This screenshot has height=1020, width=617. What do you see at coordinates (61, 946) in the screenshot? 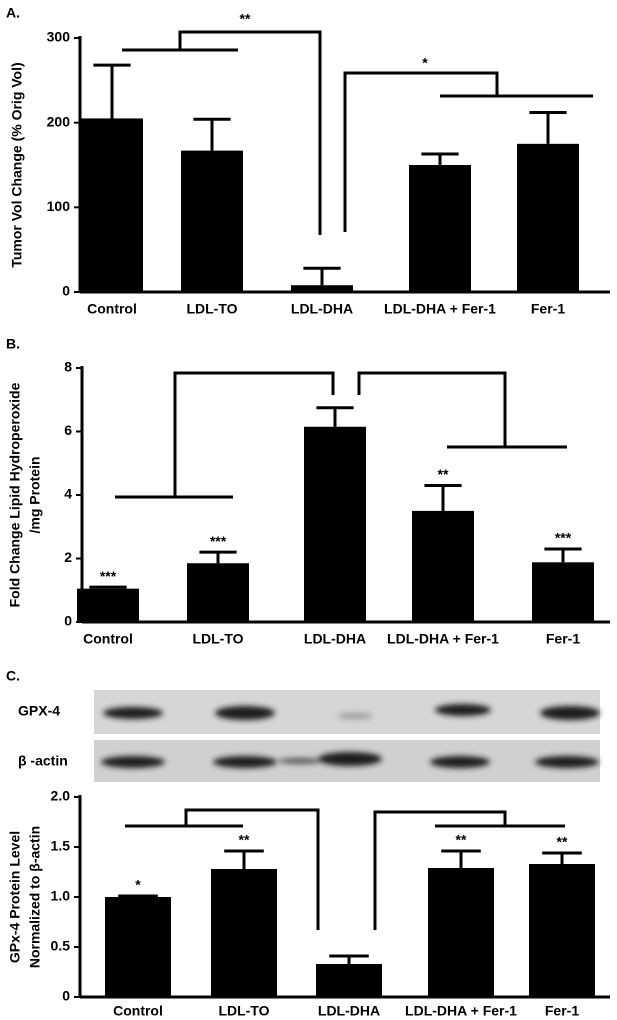
I see `y-tick-label: 0.5` at bounding box center [61, 946].